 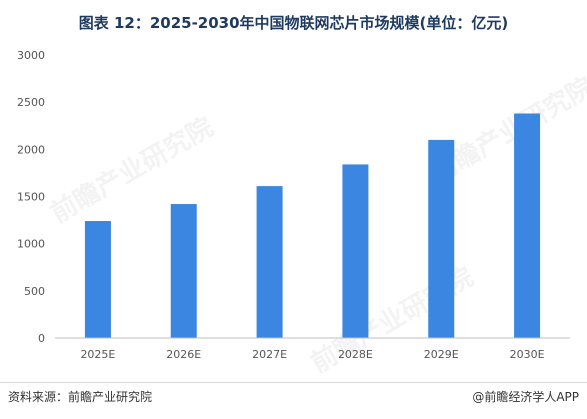 I want to click on x-tick-label: 2029E, so click(x=441, y=354).